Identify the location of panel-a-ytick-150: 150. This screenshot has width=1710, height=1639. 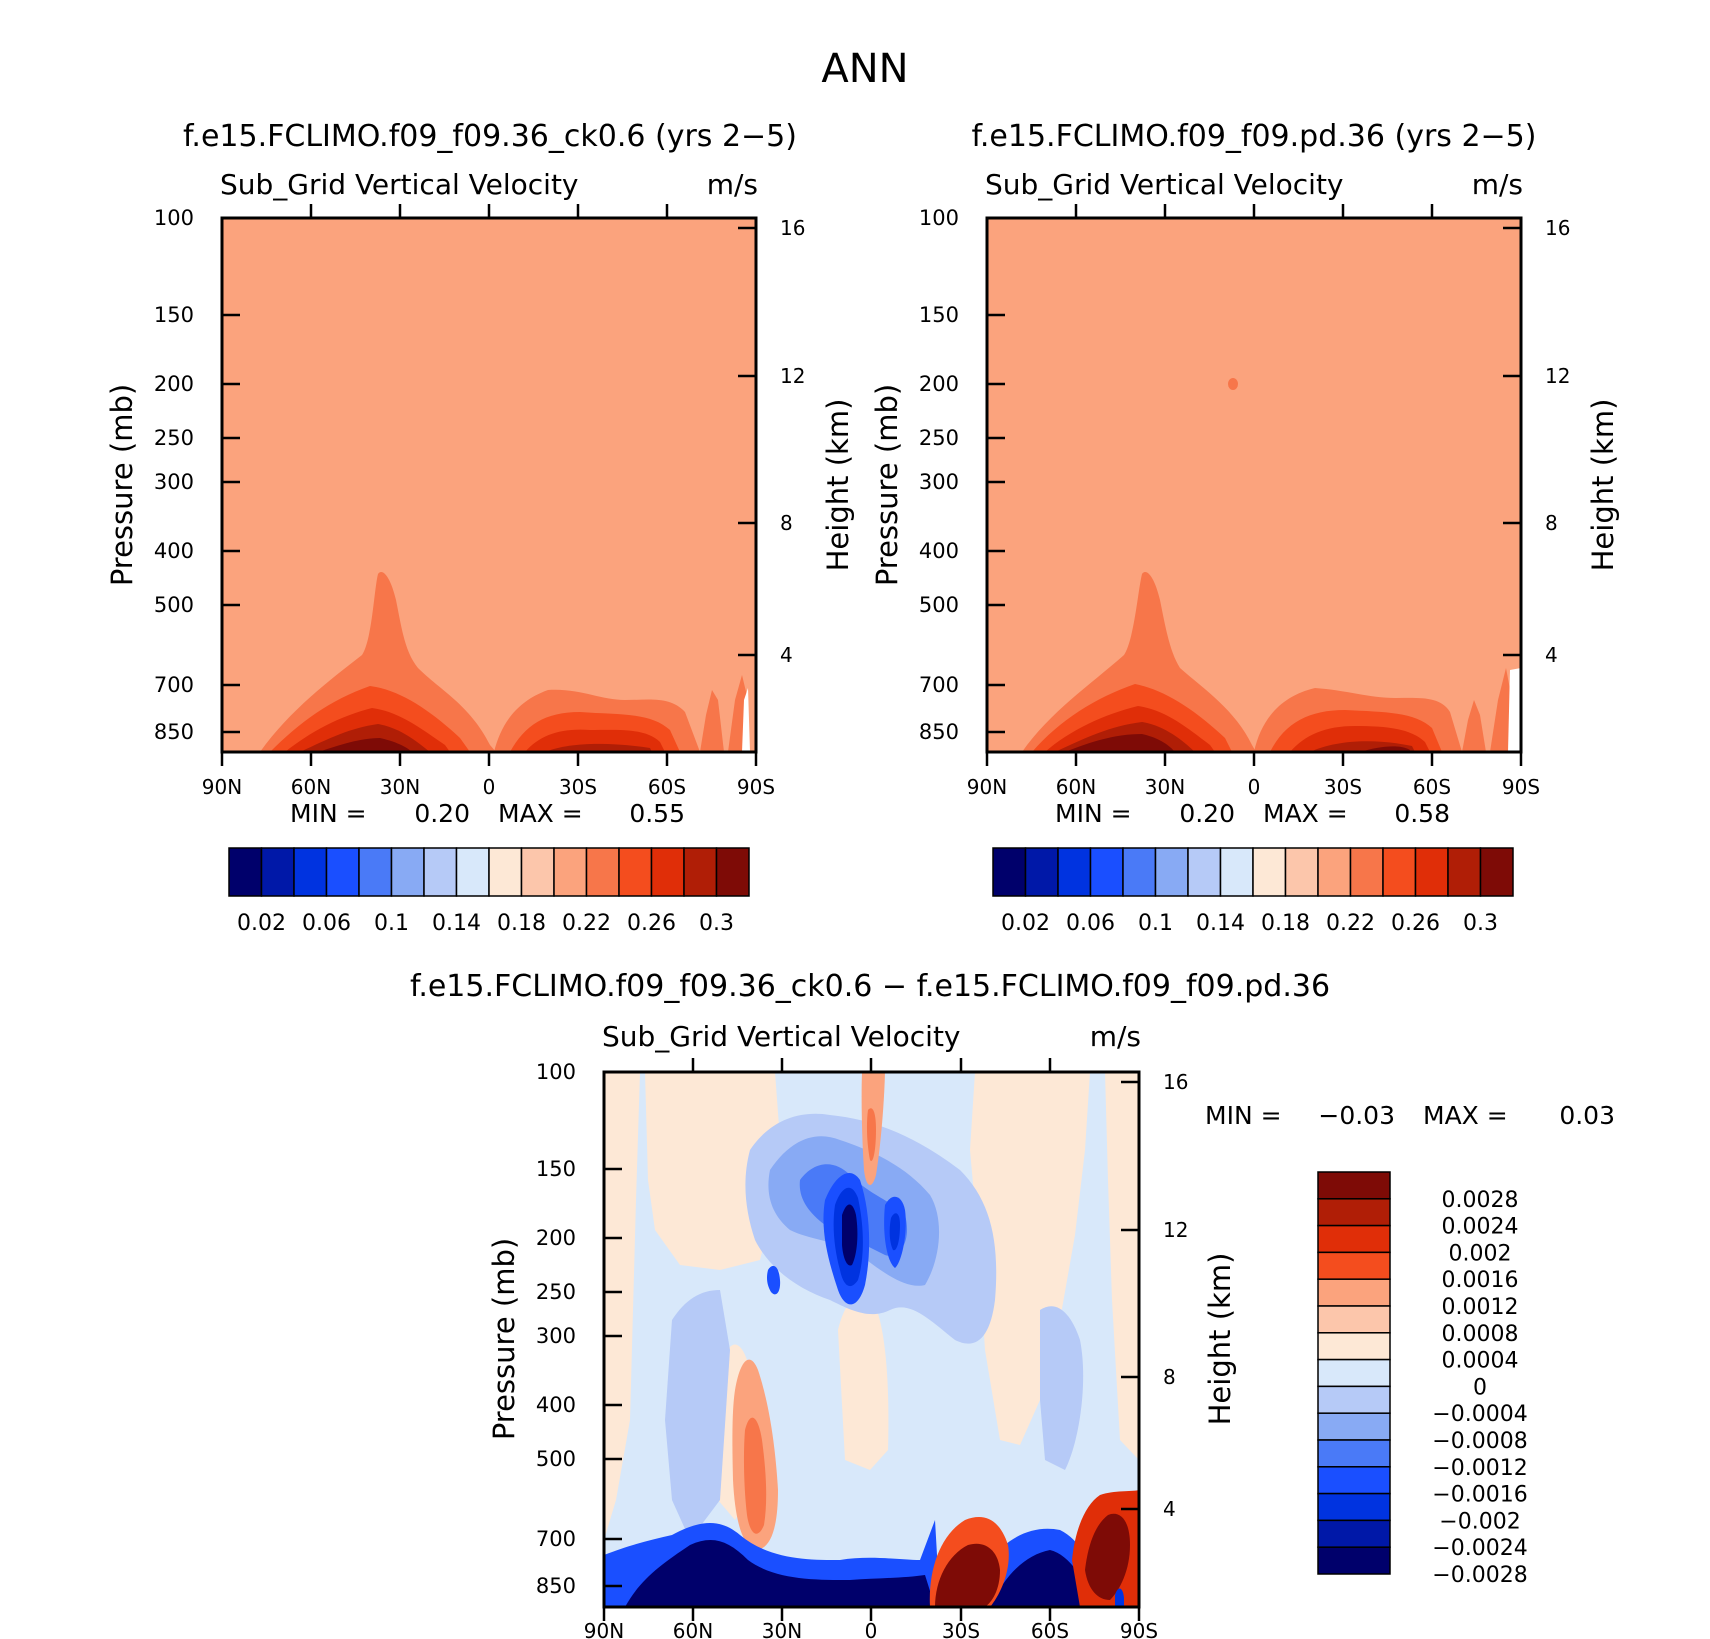
(174, 315).